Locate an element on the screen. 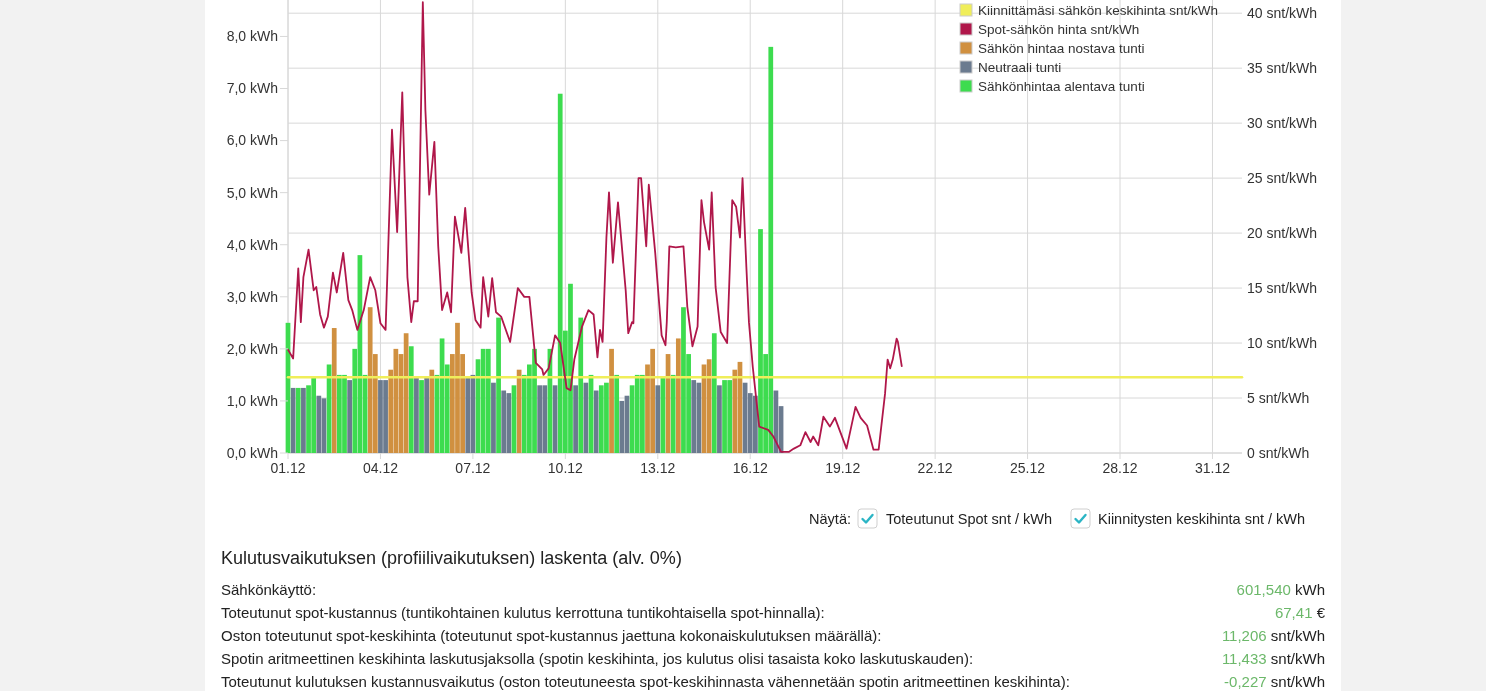 This screenshot has height=691, width=1486. x-tick-label: 13.12 is located at coordinates (658, 468).